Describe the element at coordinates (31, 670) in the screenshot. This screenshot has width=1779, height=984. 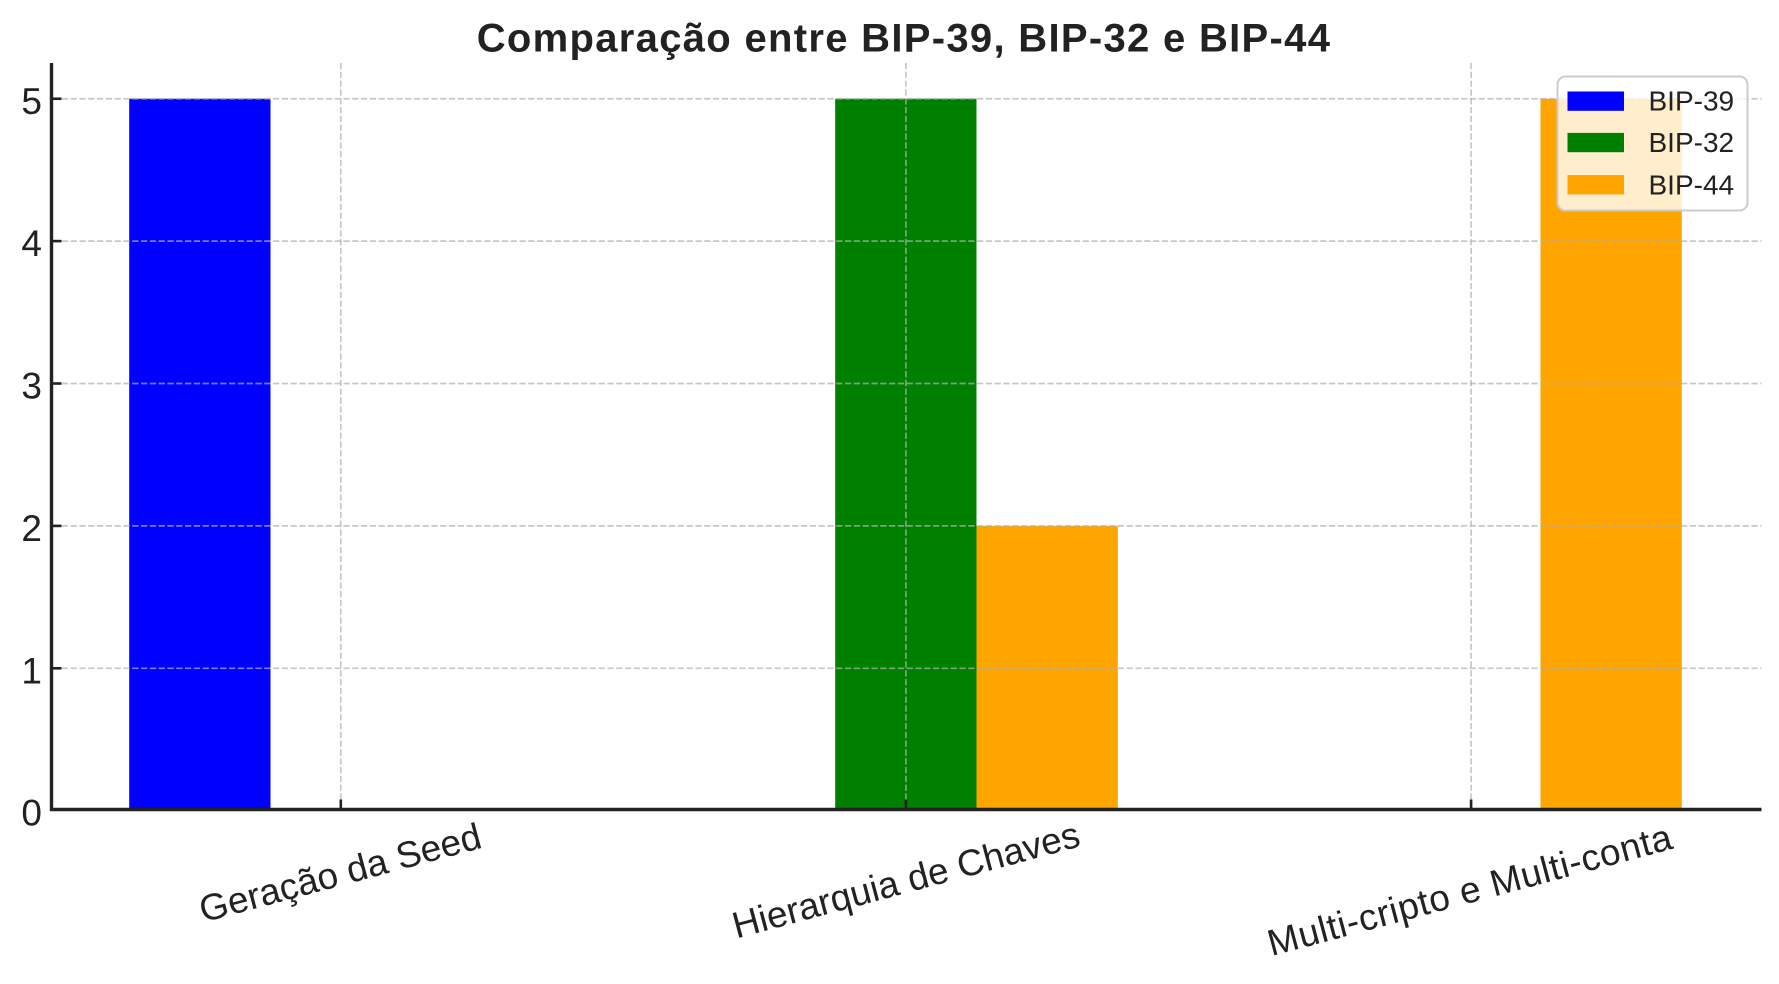
I see `svg-text: 1` at that location.